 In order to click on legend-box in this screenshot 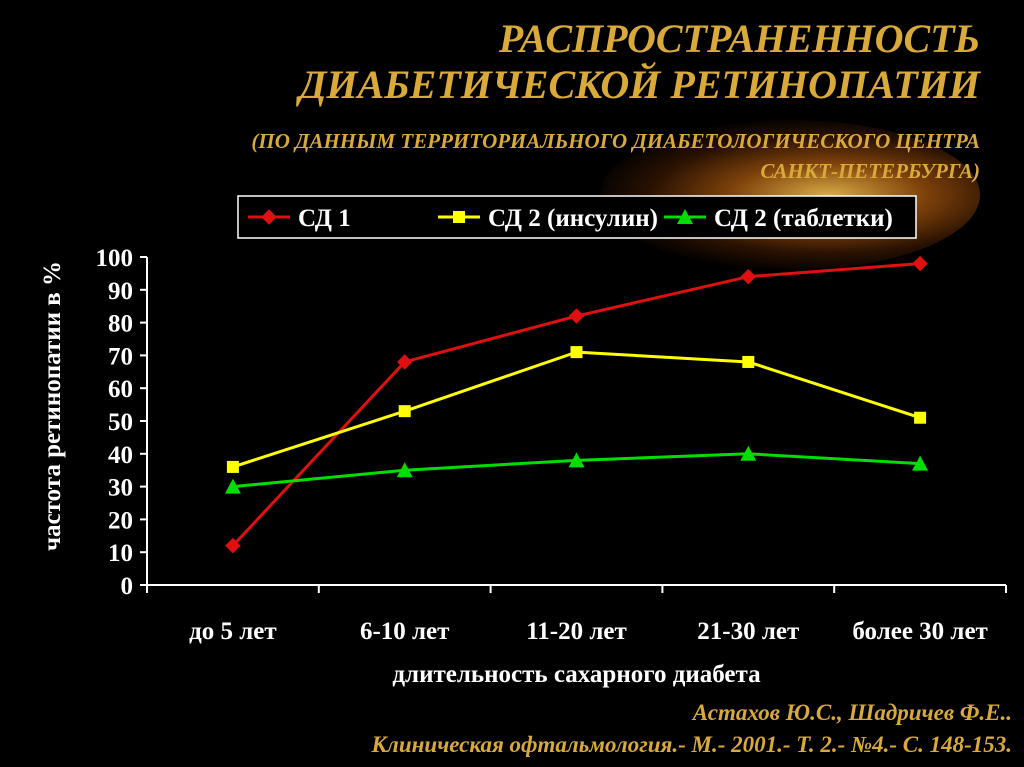, I will do `click(577, 217)`.